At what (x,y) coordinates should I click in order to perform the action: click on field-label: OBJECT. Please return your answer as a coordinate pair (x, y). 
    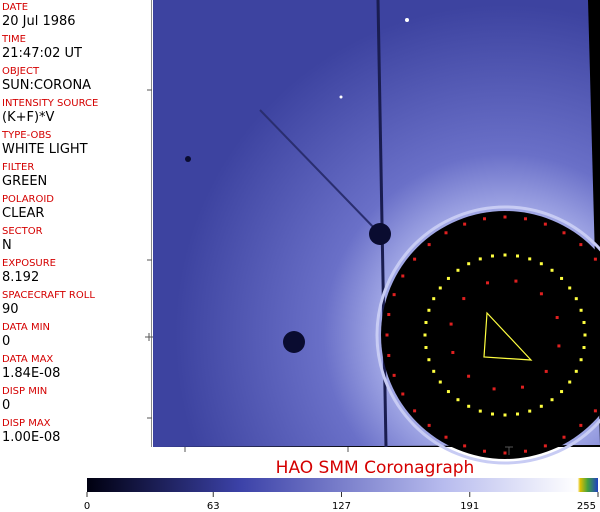
    Looking at the image, I should click on (21, 71).